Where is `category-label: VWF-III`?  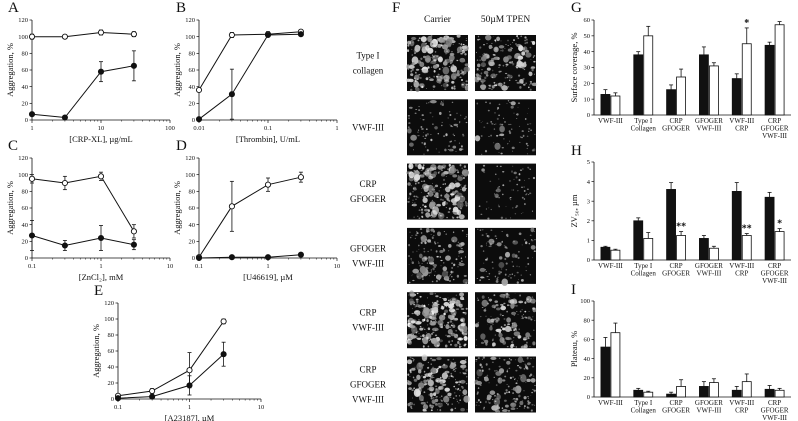
category-label: VWF-III is located at coordinates (611, 403).